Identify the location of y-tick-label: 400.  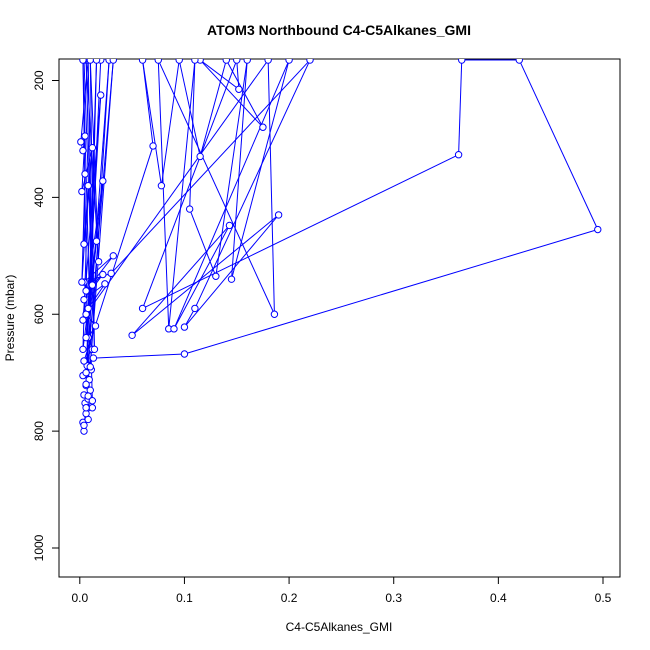
(39, 197).